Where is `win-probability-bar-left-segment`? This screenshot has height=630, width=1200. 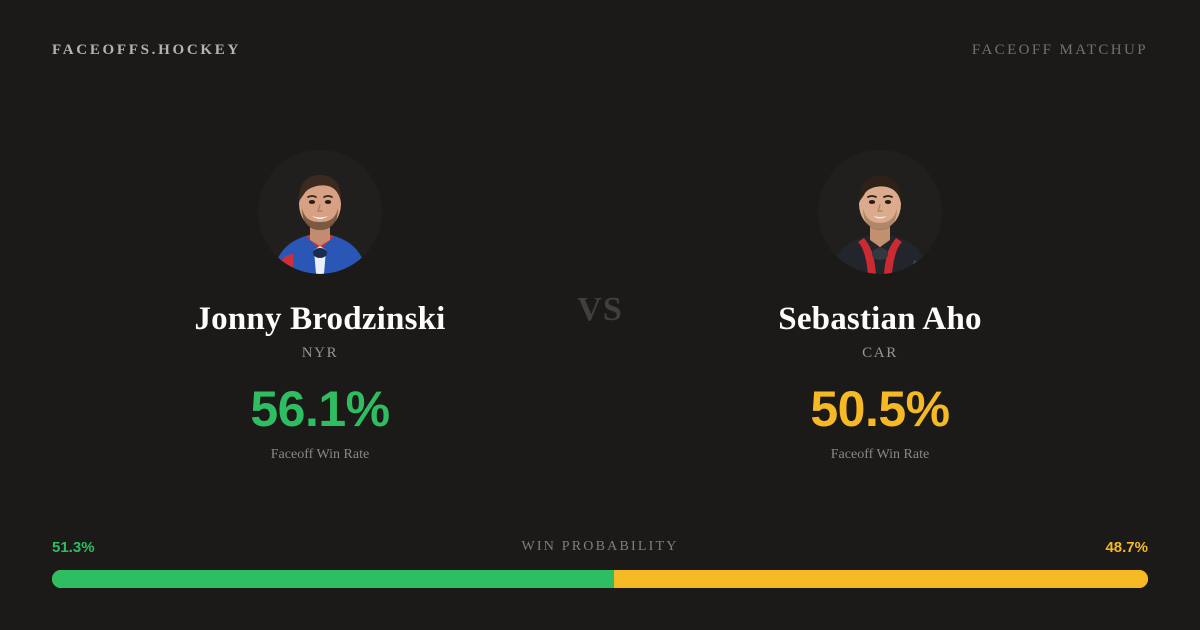
win-probability-bar-left-segment is located at coordinates (333, 579).